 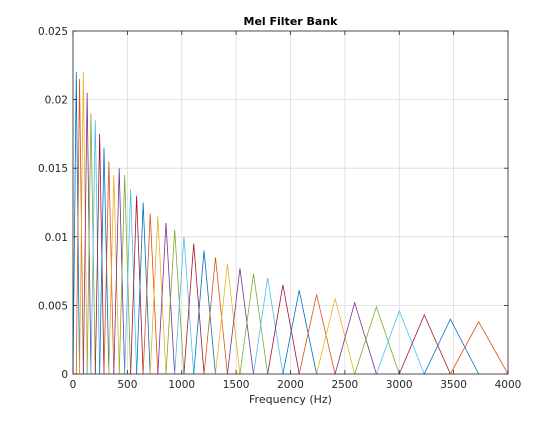 I want to click on x-tick-label: 2500, so click(x=345, y=385).